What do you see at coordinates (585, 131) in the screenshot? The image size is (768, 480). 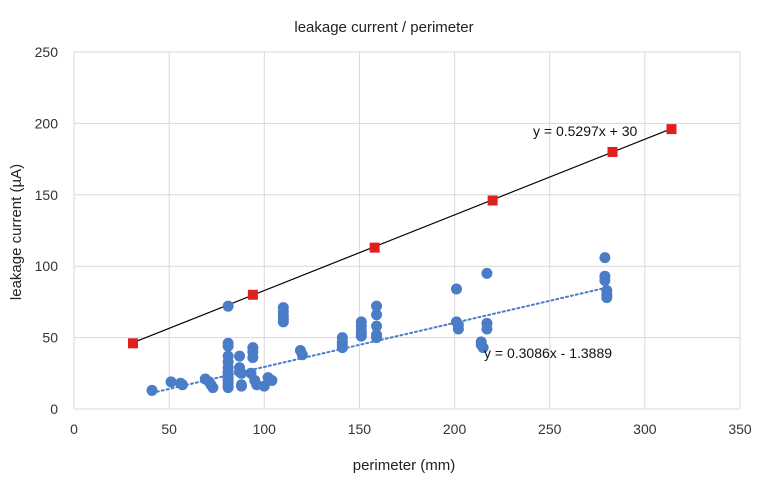 I see `reference-equation: y = 0.5297x + 30` at bounding box center [585, 131].